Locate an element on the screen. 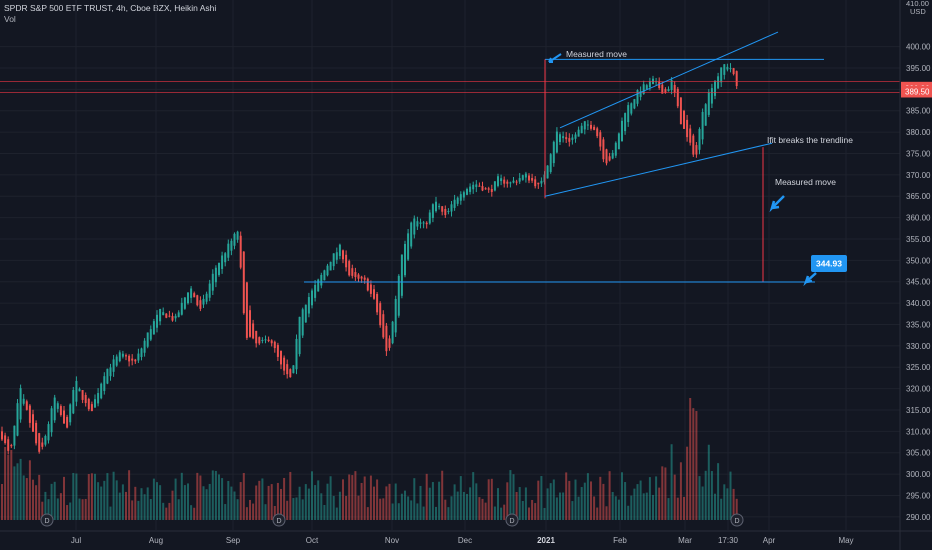  price-tick-label: 360.00 is located at coordinates (918, 218).